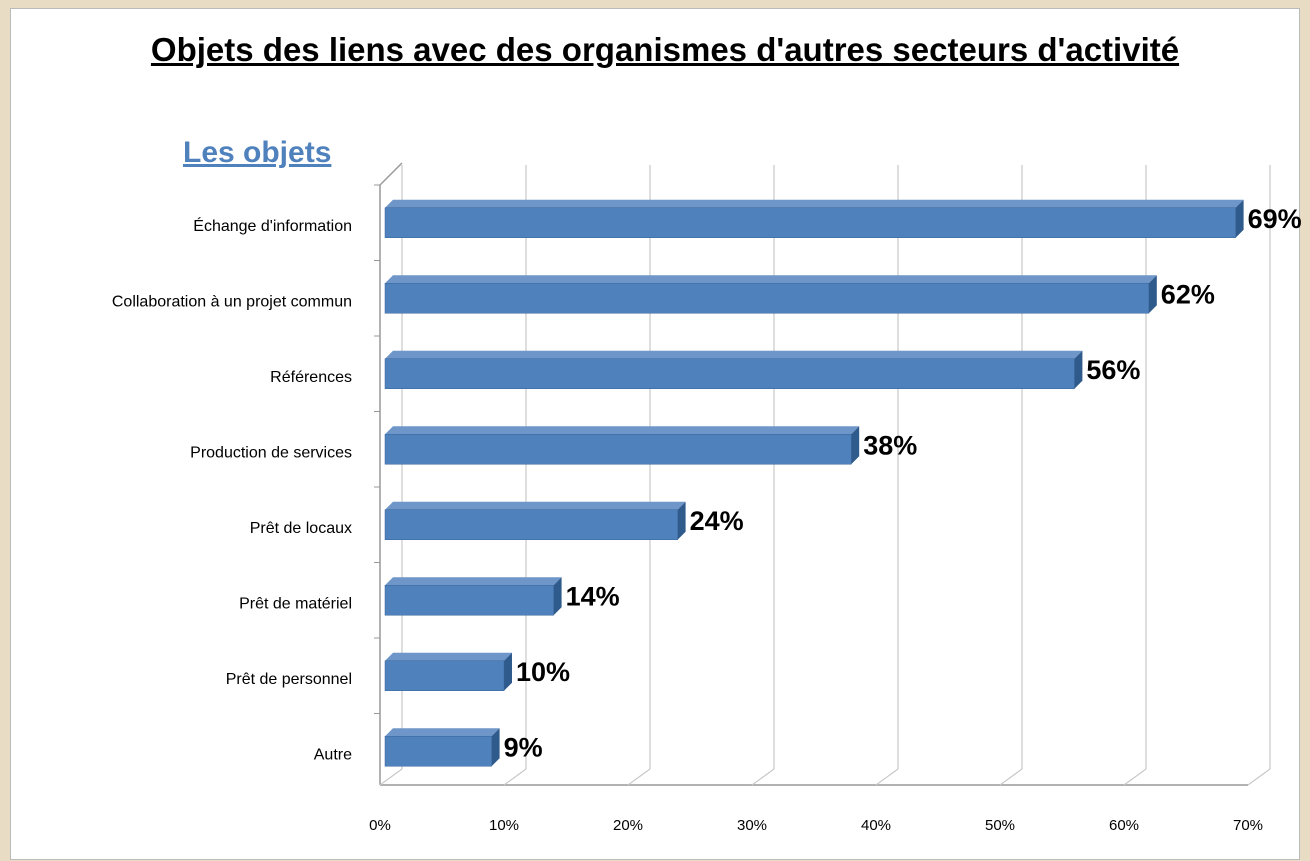  I want to click on y-tick-label: Échange d'information, so click(272, 225).